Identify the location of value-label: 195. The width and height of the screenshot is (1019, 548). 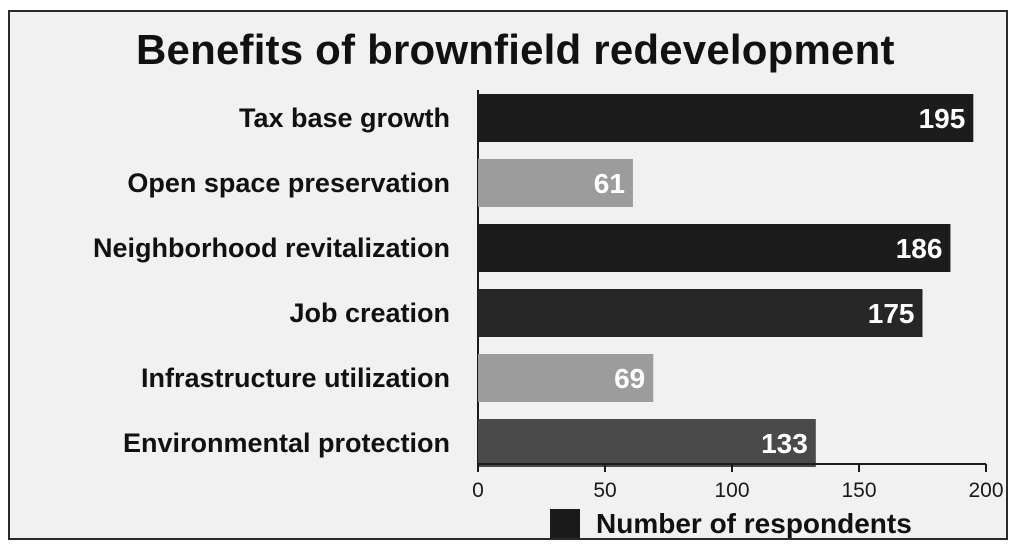
(942, 118).